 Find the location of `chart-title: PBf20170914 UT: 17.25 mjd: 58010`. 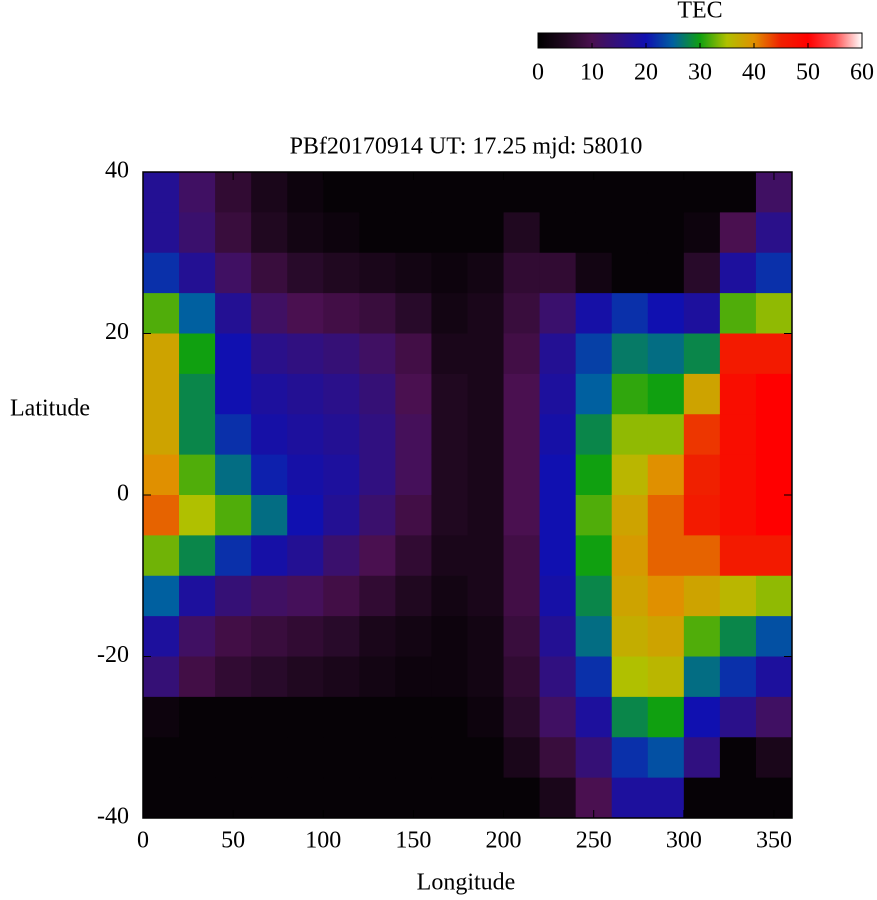

chart-title: PBf20170914 UT: 17.25 mjd: 58010 is located at coordinates (466, 147).